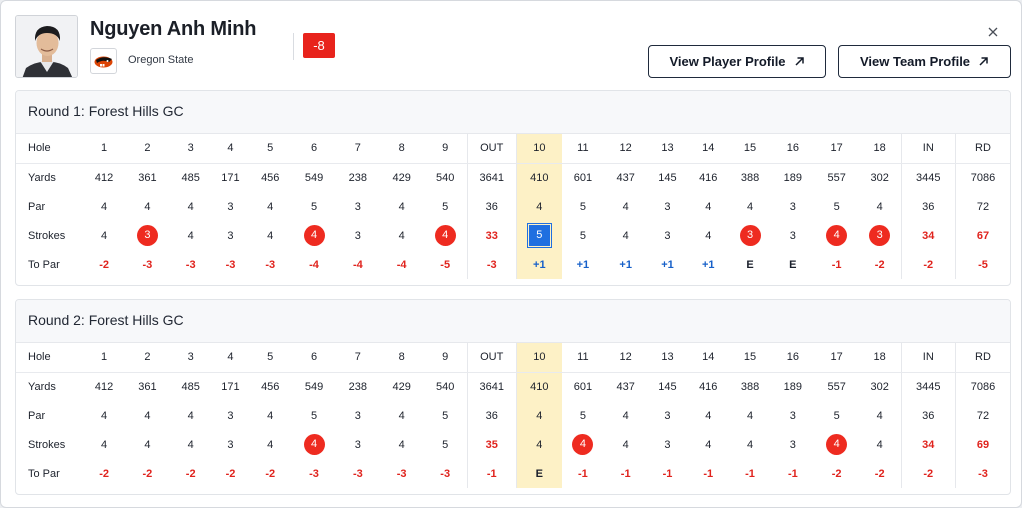  I want to click on row-label: Strokes, so click(47, 444).